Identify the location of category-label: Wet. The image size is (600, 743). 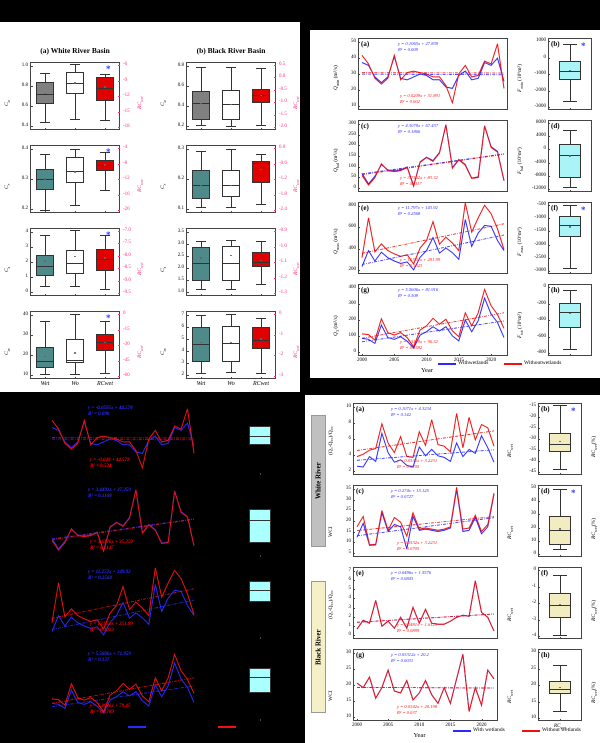
(201, 384).